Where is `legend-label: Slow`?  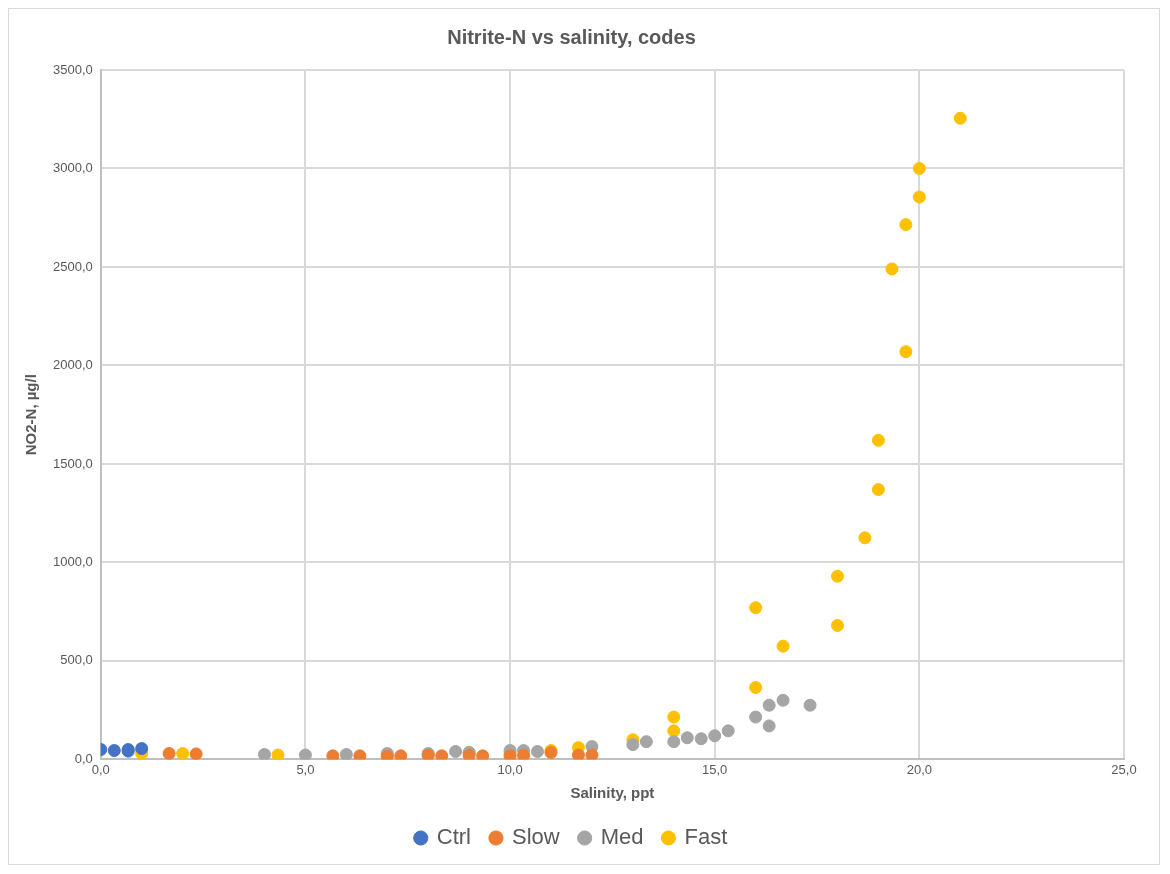
legend-label: Slow is located at coordinates (535, 837).